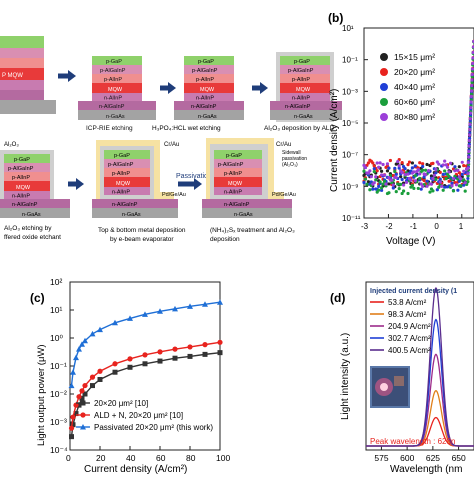 The image size is (474, 479). Describe the element at coordinates (348, 28) in the screenshot. I see `panel-b-ytick-label: 10¹` at that location.